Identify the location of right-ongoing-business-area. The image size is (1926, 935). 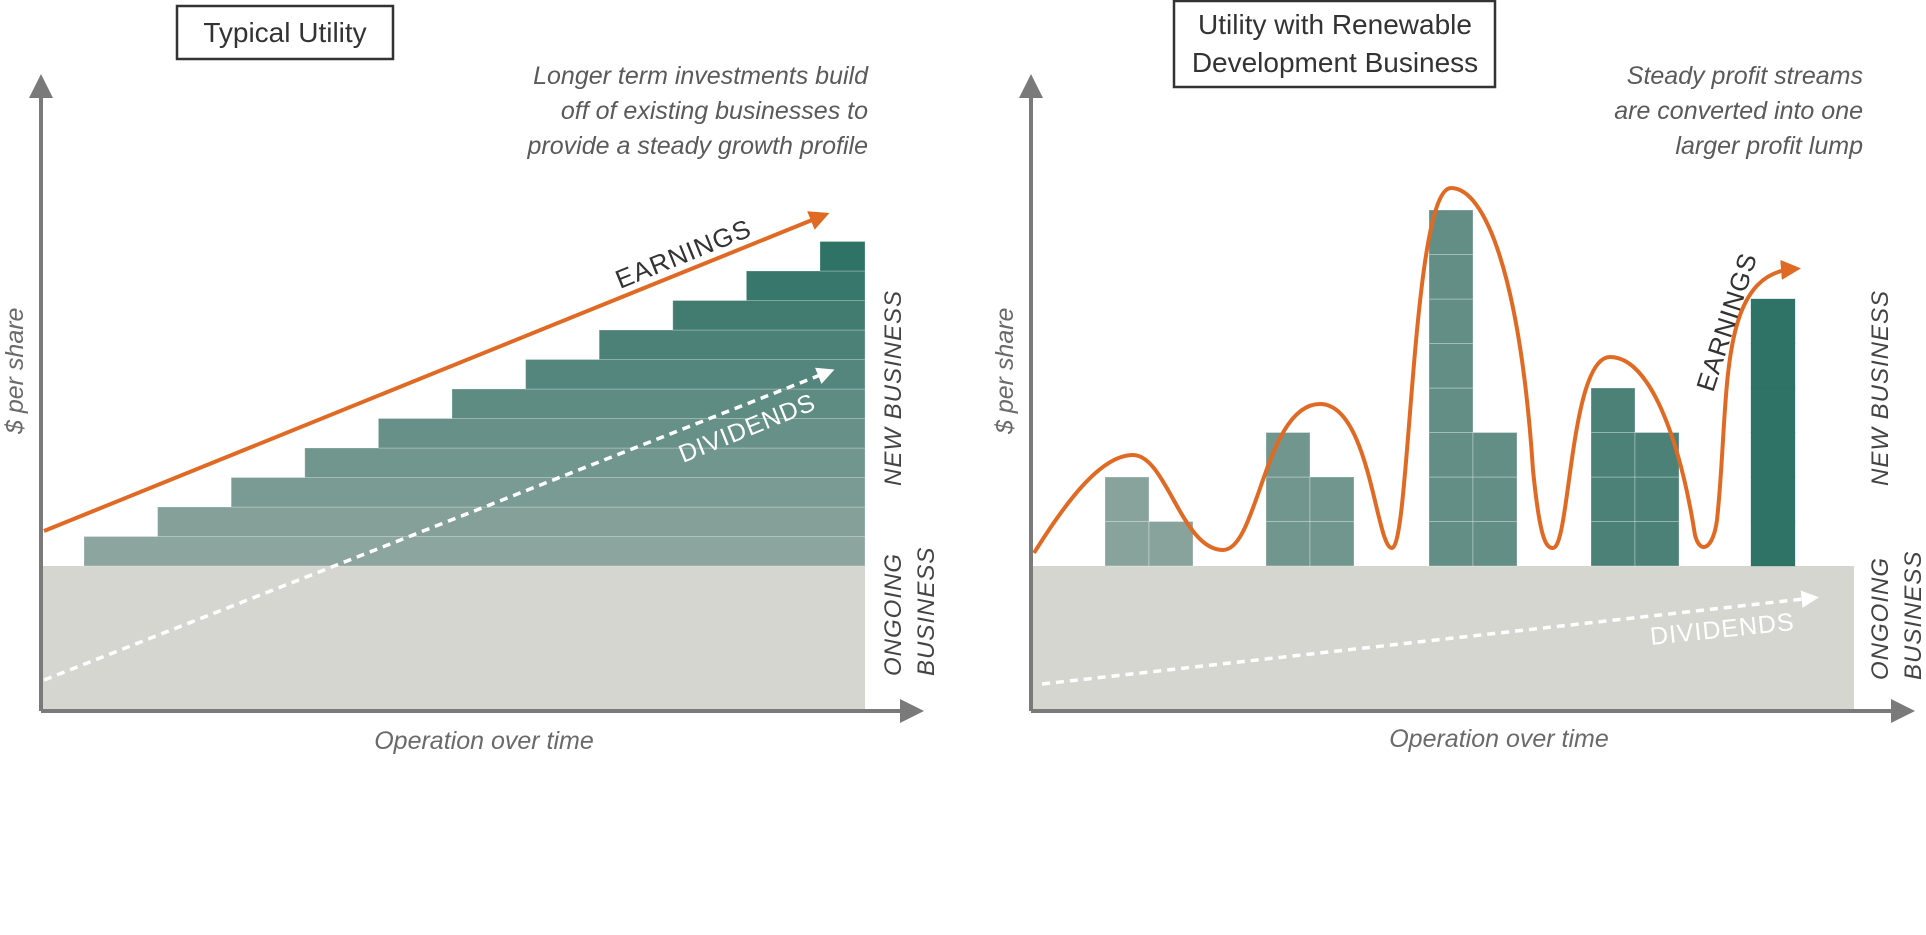
(1442, 638).